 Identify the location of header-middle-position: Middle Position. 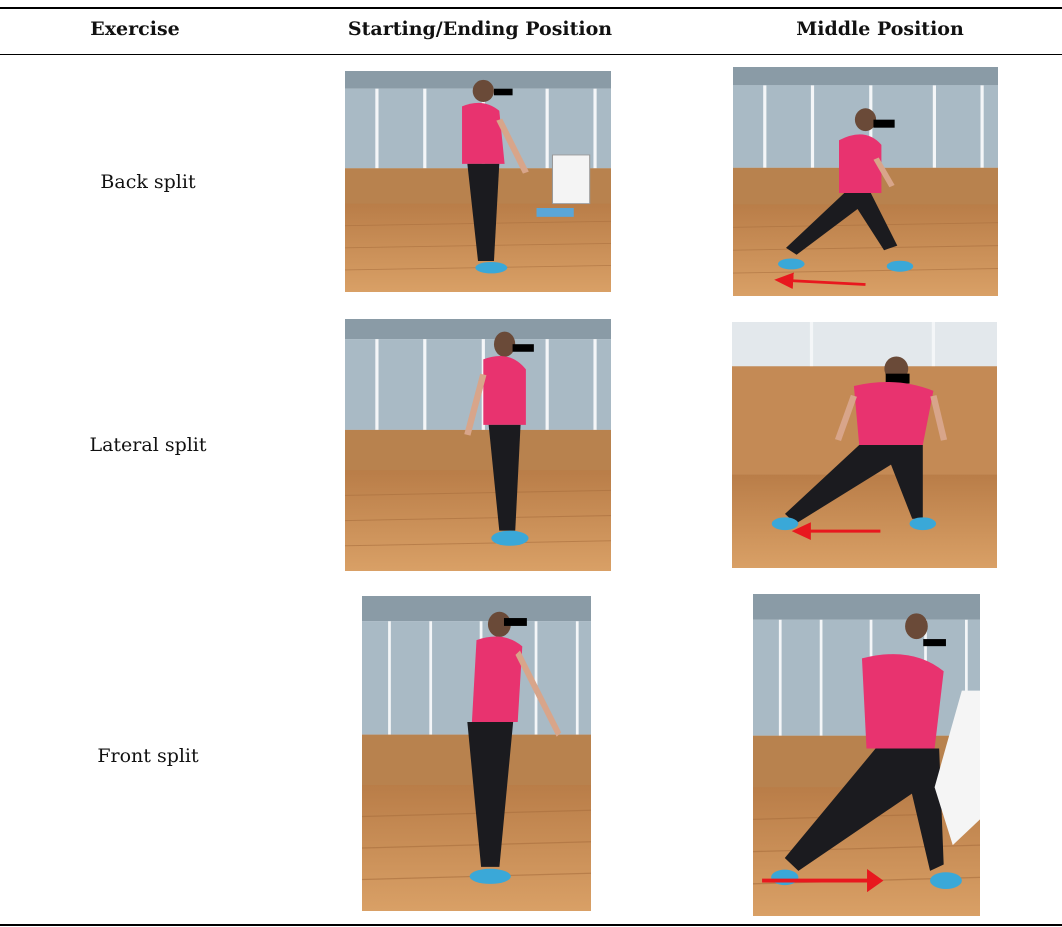
(880, 29).